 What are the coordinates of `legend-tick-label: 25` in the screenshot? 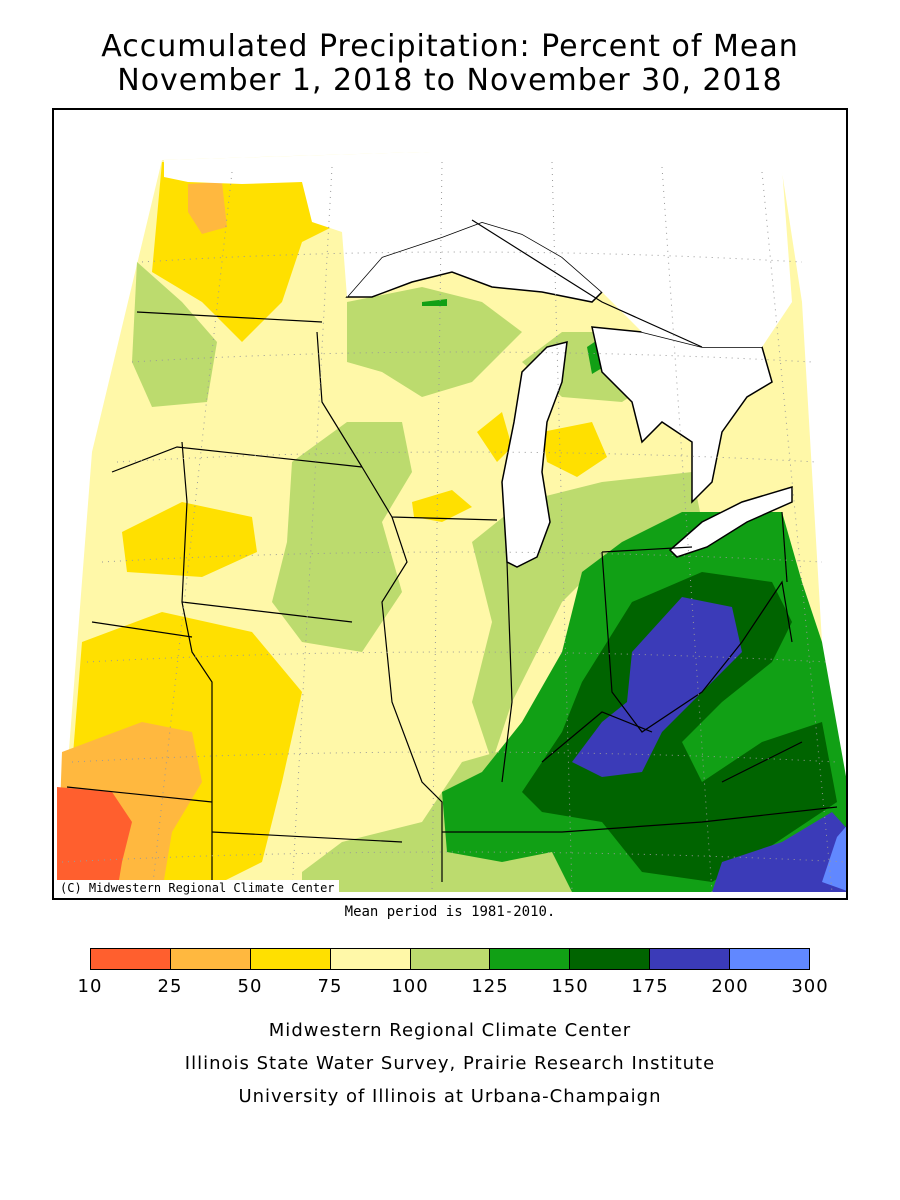 It's located at (170, 986).